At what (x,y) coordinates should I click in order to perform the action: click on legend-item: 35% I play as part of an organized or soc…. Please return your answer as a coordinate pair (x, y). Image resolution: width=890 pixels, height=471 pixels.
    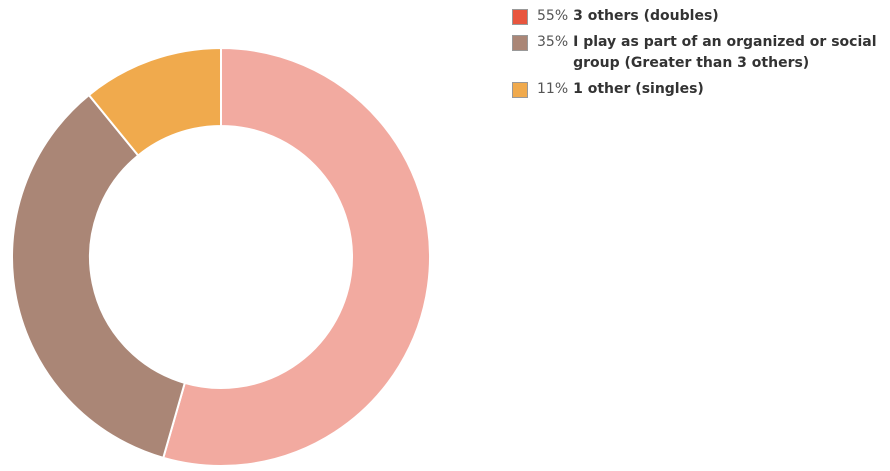
    Looking at the image, I should click on (700, 53).